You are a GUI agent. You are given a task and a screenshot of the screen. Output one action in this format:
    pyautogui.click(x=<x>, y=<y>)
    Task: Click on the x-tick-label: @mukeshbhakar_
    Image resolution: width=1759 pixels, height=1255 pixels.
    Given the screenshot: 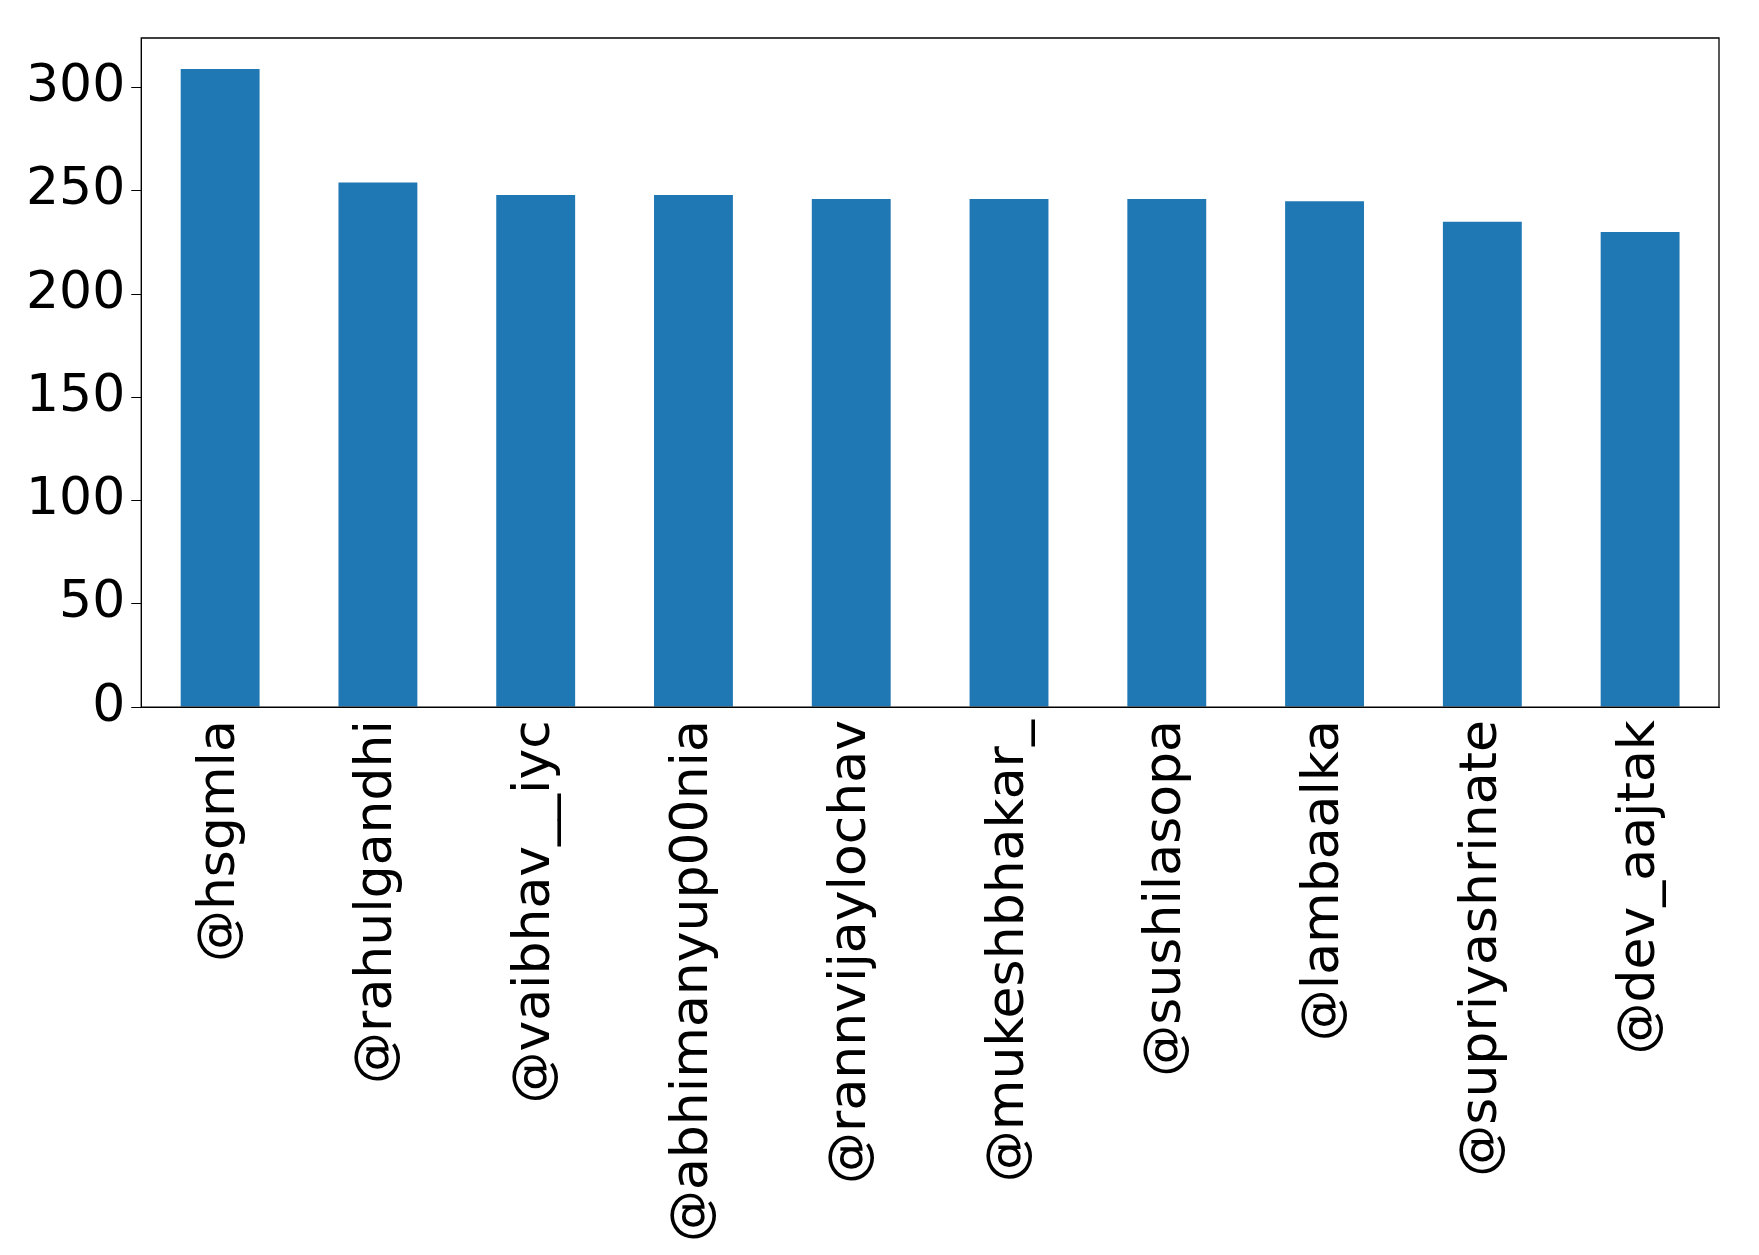 What is the action you would take?
    pyautogui.click(x=1004, y=951)
    